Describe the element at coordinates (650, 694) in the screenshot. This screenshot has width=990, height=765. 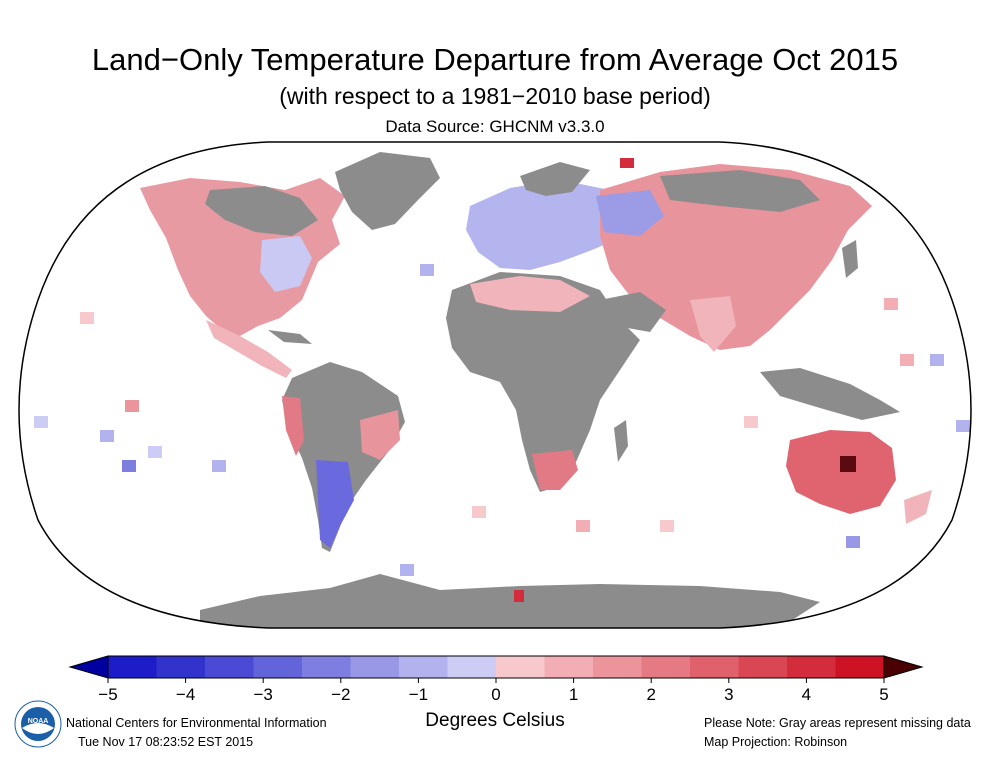
I see `colorbar-tick-label: 2` at that location.